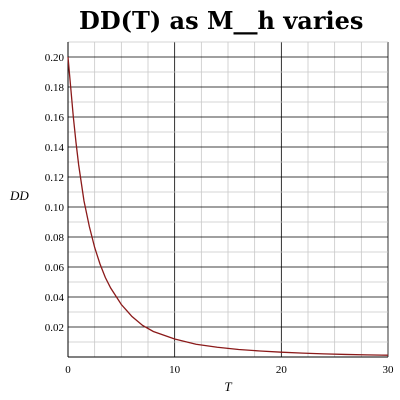 The height and width of the screenshot is (400, 400). What do you see at coordinates (55, 298) in the screenshot?
I see `y-tick-label: 0.04` at bounding box center [55, 298].